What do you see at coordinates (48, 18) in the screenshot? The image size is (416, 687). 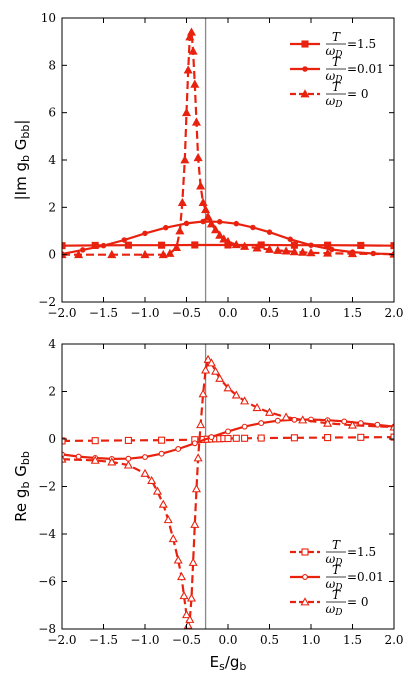 I see `y-tick-label: 10` at bounding box center [48, 18].